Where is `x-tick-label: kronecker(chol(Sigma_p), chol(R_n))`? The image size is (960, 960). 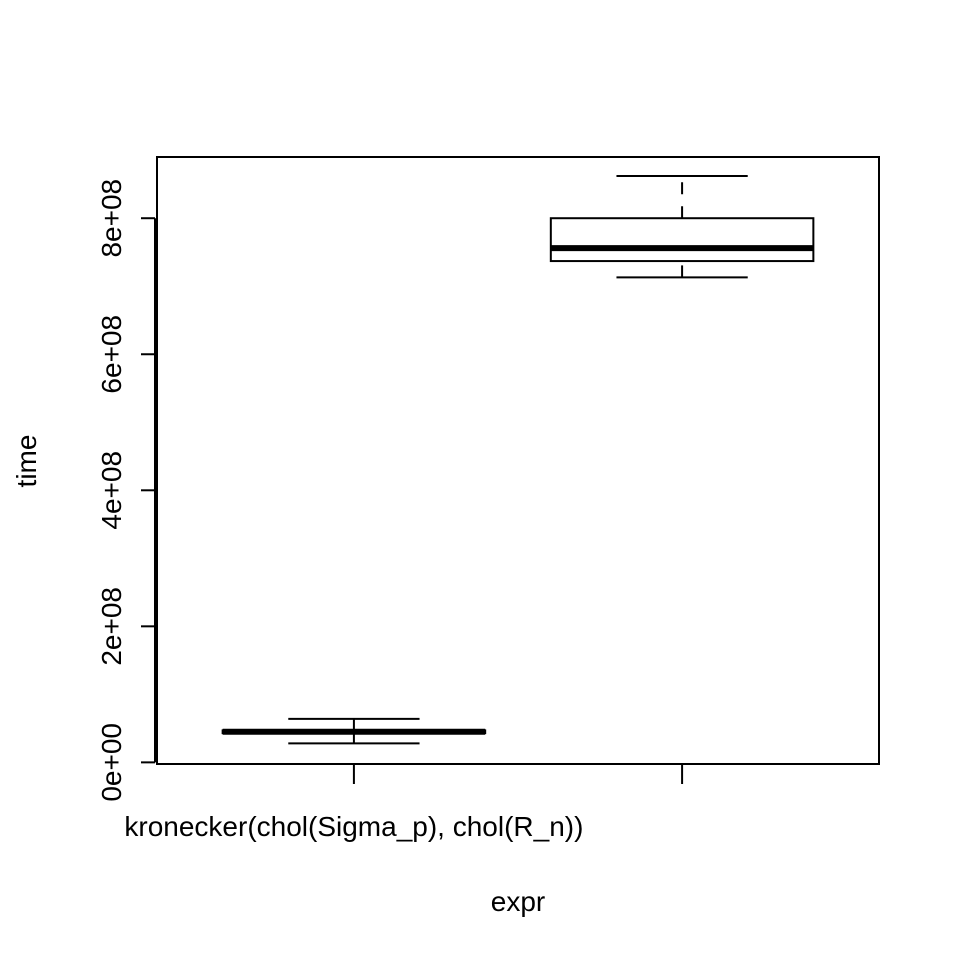 x-tick-label: kronecker(chol(Sigma_p), chol(R_n)) is located at coordinates (353, 826).